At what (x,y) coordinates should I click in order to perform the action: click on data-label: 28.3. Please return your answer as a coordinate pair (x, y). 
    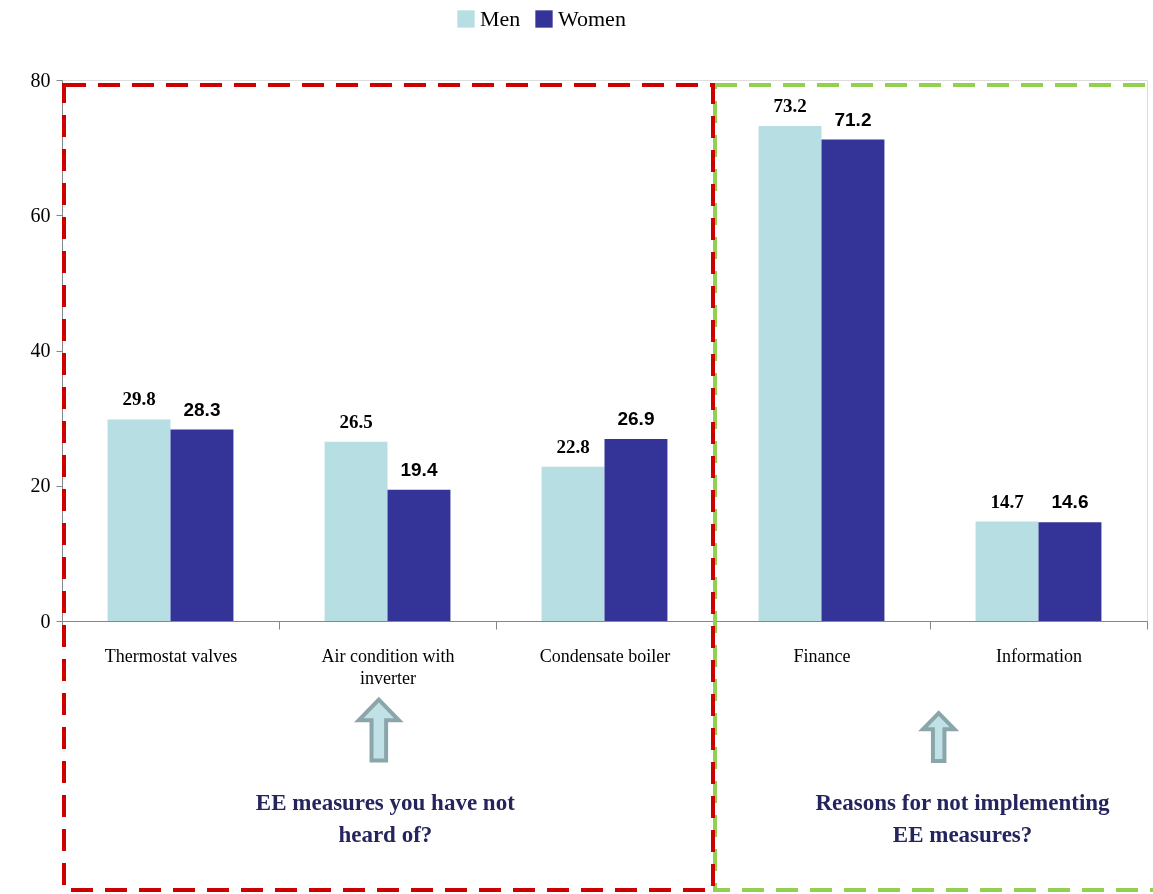
    Looking at the image, I should click on (202, 409).